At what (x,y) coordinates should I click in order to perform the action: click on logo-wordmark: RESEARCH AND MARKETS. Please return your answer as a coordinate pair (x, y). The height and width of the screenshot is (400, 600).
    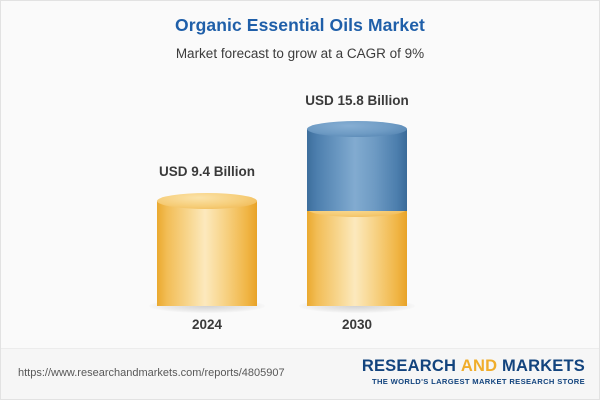
    Looking at the image, I should click on (473, 366).